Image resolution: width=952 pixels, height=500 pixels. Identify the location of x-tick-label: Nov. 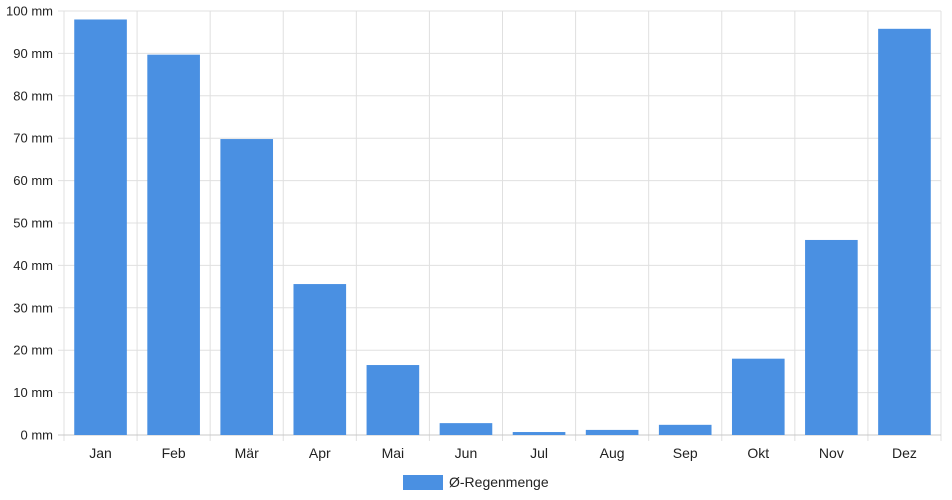
(831, 453).